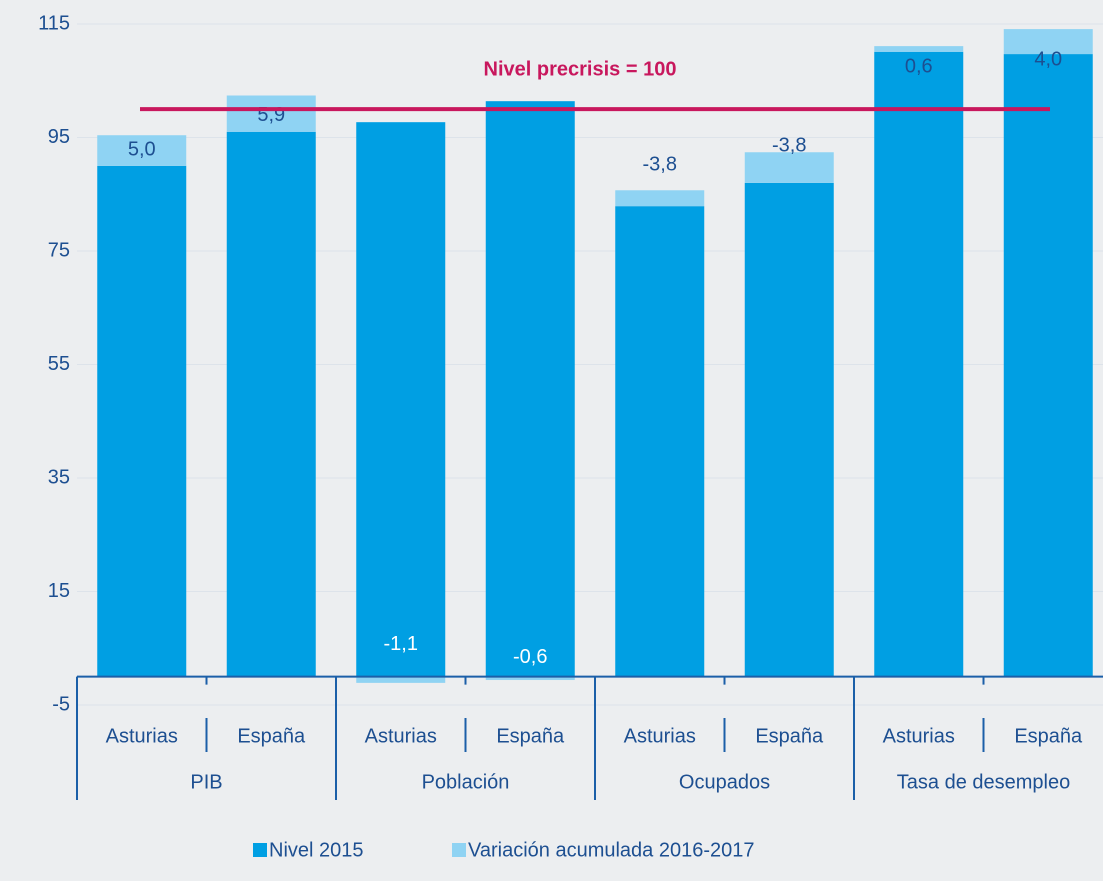  I want to click on group-label: Tasa de desempleo, so click(983, 782).